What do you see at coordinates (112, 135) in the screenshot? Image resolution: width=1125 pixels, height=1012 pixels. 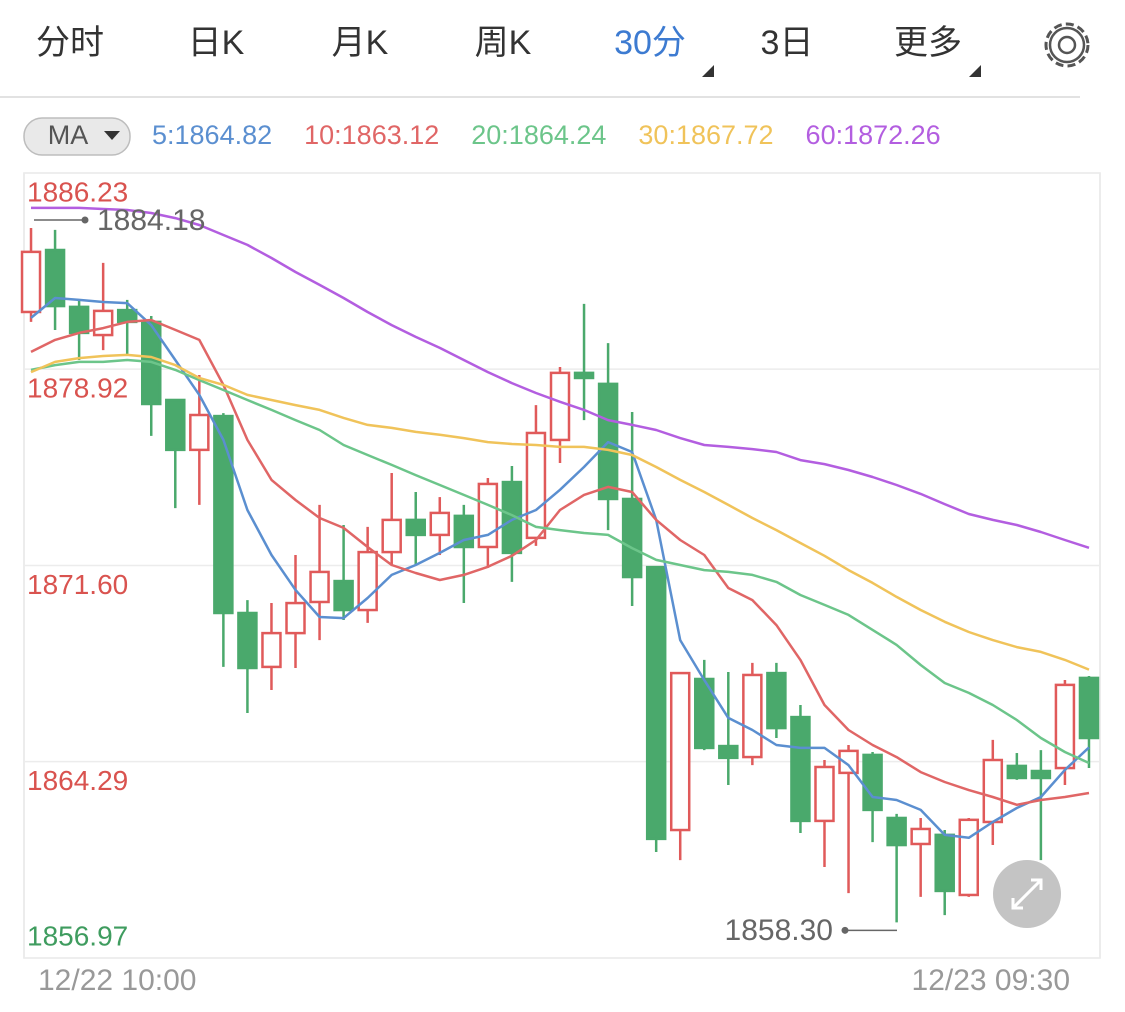 I see `dropdown-arrow` at bounding box center [112, 135].